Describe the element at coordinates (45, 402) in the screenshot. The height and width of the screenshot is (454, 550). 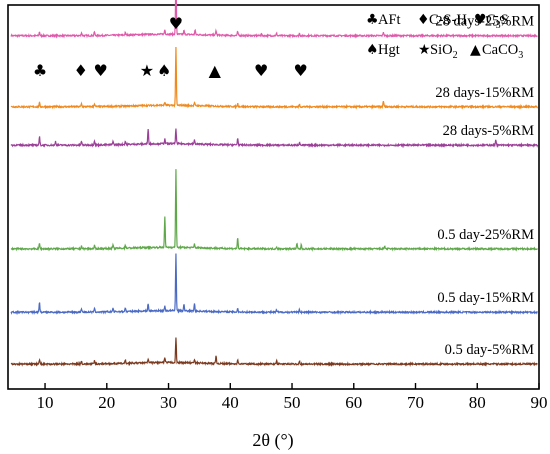
I see `x-tick-label: 10` at that location.